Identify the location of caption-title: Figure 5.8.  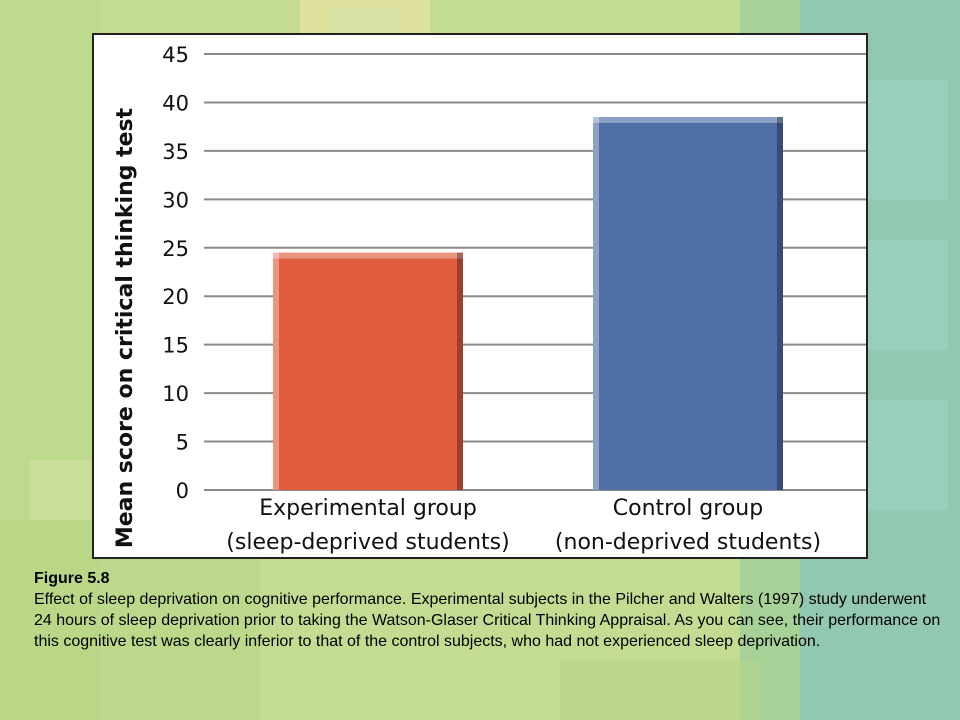
(72, 578).